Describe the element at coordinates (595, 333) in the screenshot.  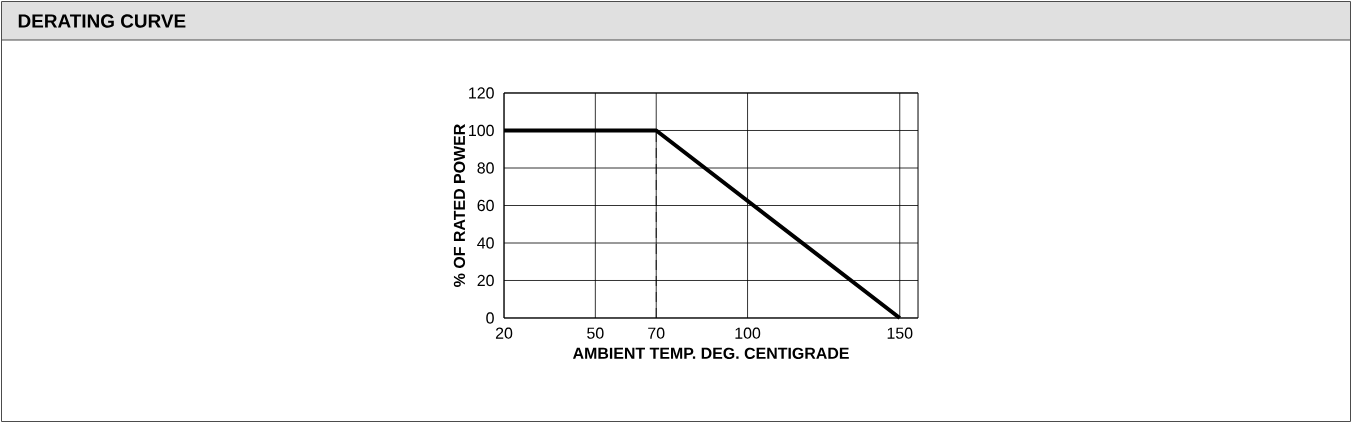
I see `x-tick-label: 50` at that location.